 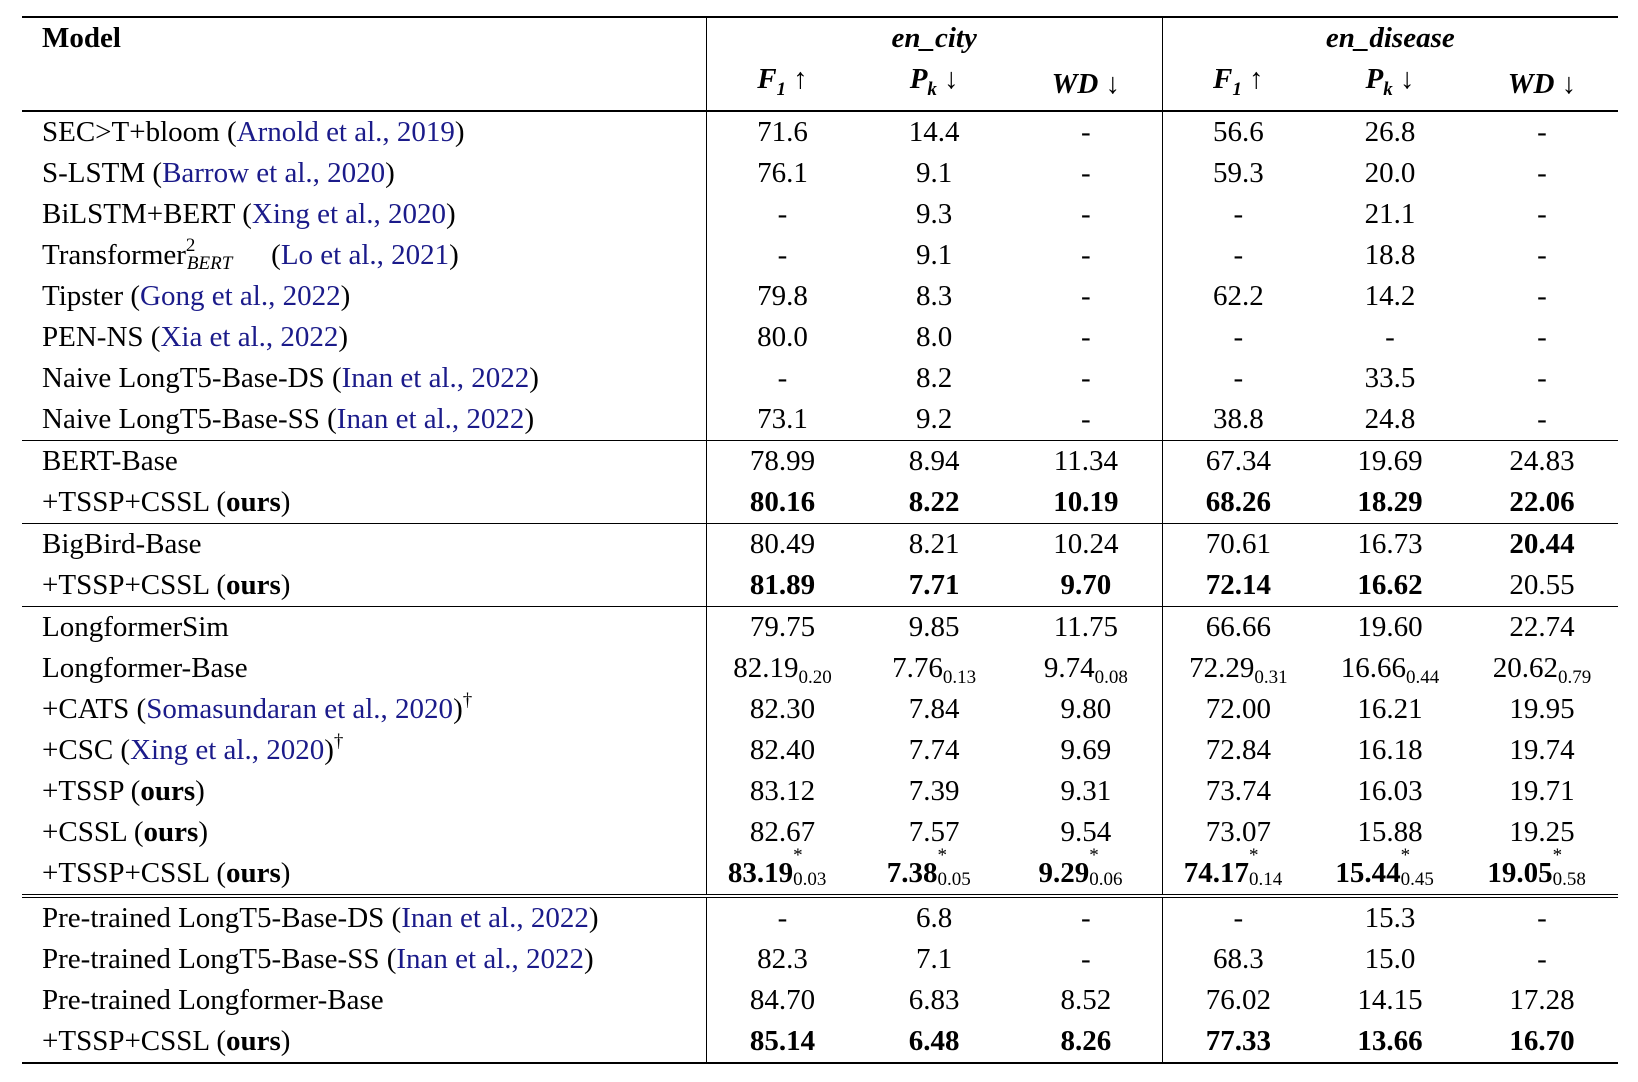 I want to click on value-cell: 8.21, so click(x=934, y=543).